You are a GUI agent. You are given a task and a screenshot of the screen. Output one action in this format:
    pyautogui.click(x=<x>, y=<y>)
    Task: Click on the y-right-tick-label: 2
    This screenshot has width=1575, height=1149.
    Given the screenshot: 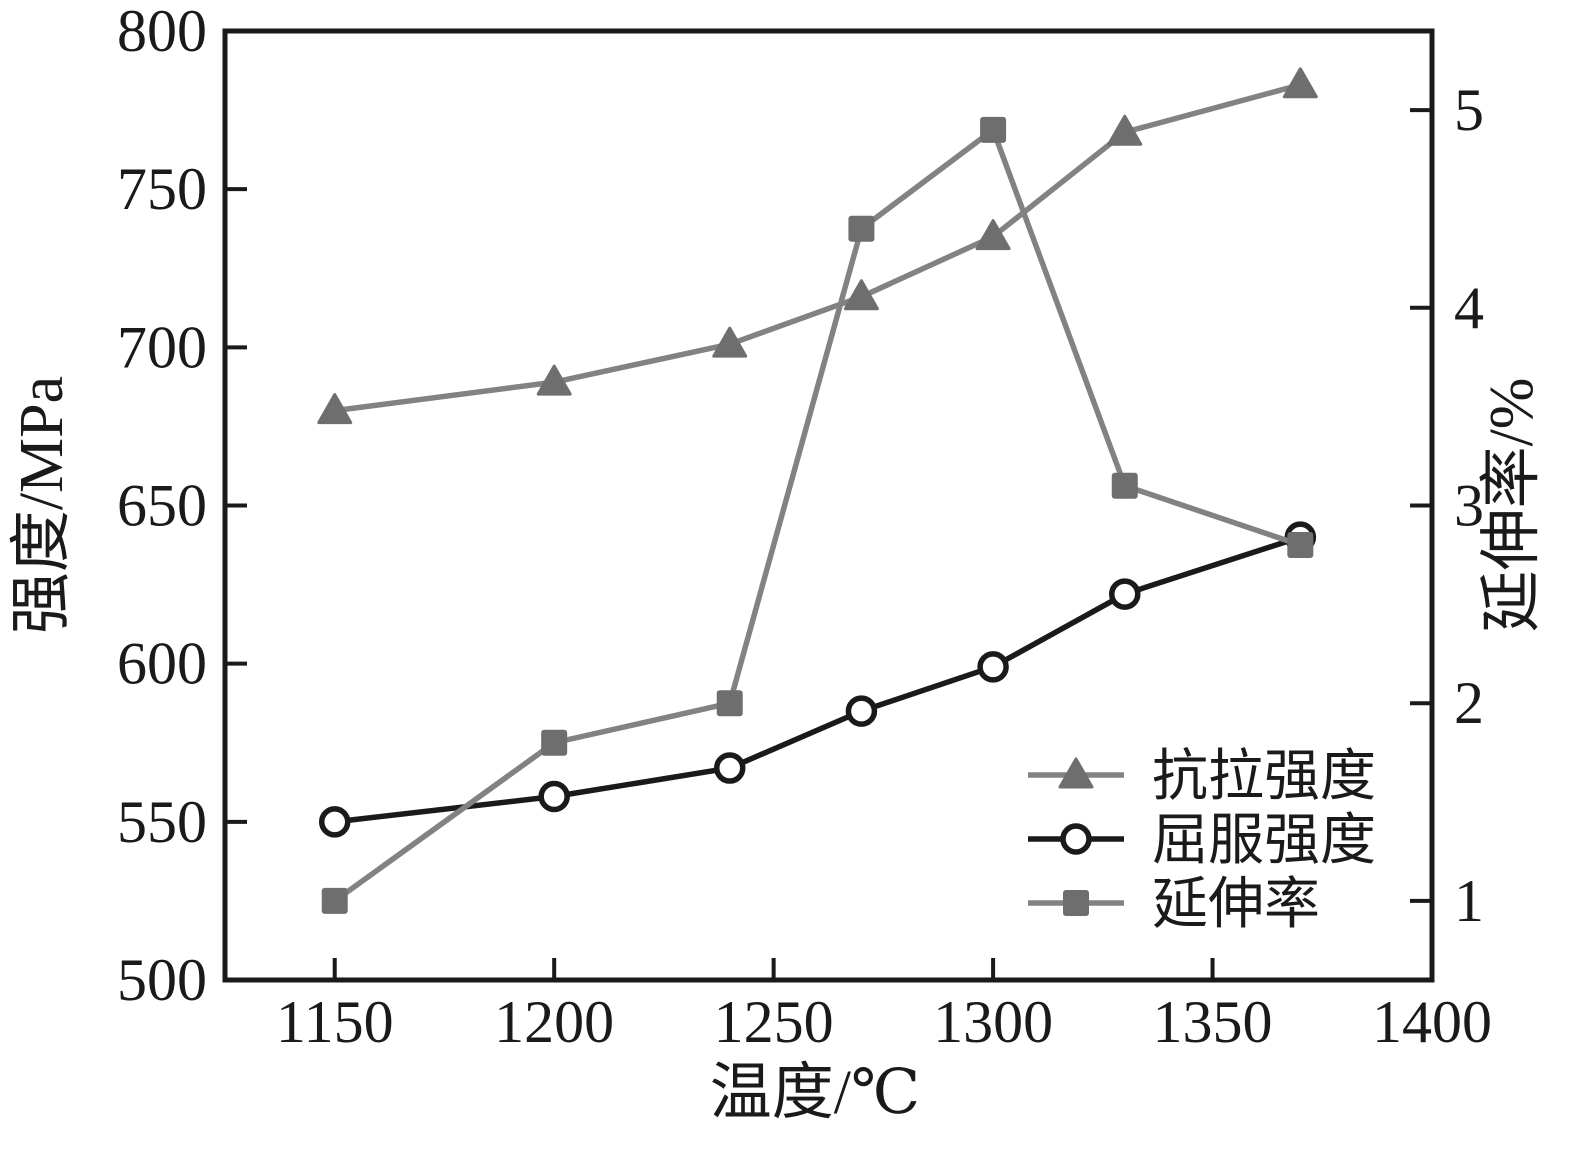 What is the action you would take?
    pyautogui.click(x=1469, y=703)
    